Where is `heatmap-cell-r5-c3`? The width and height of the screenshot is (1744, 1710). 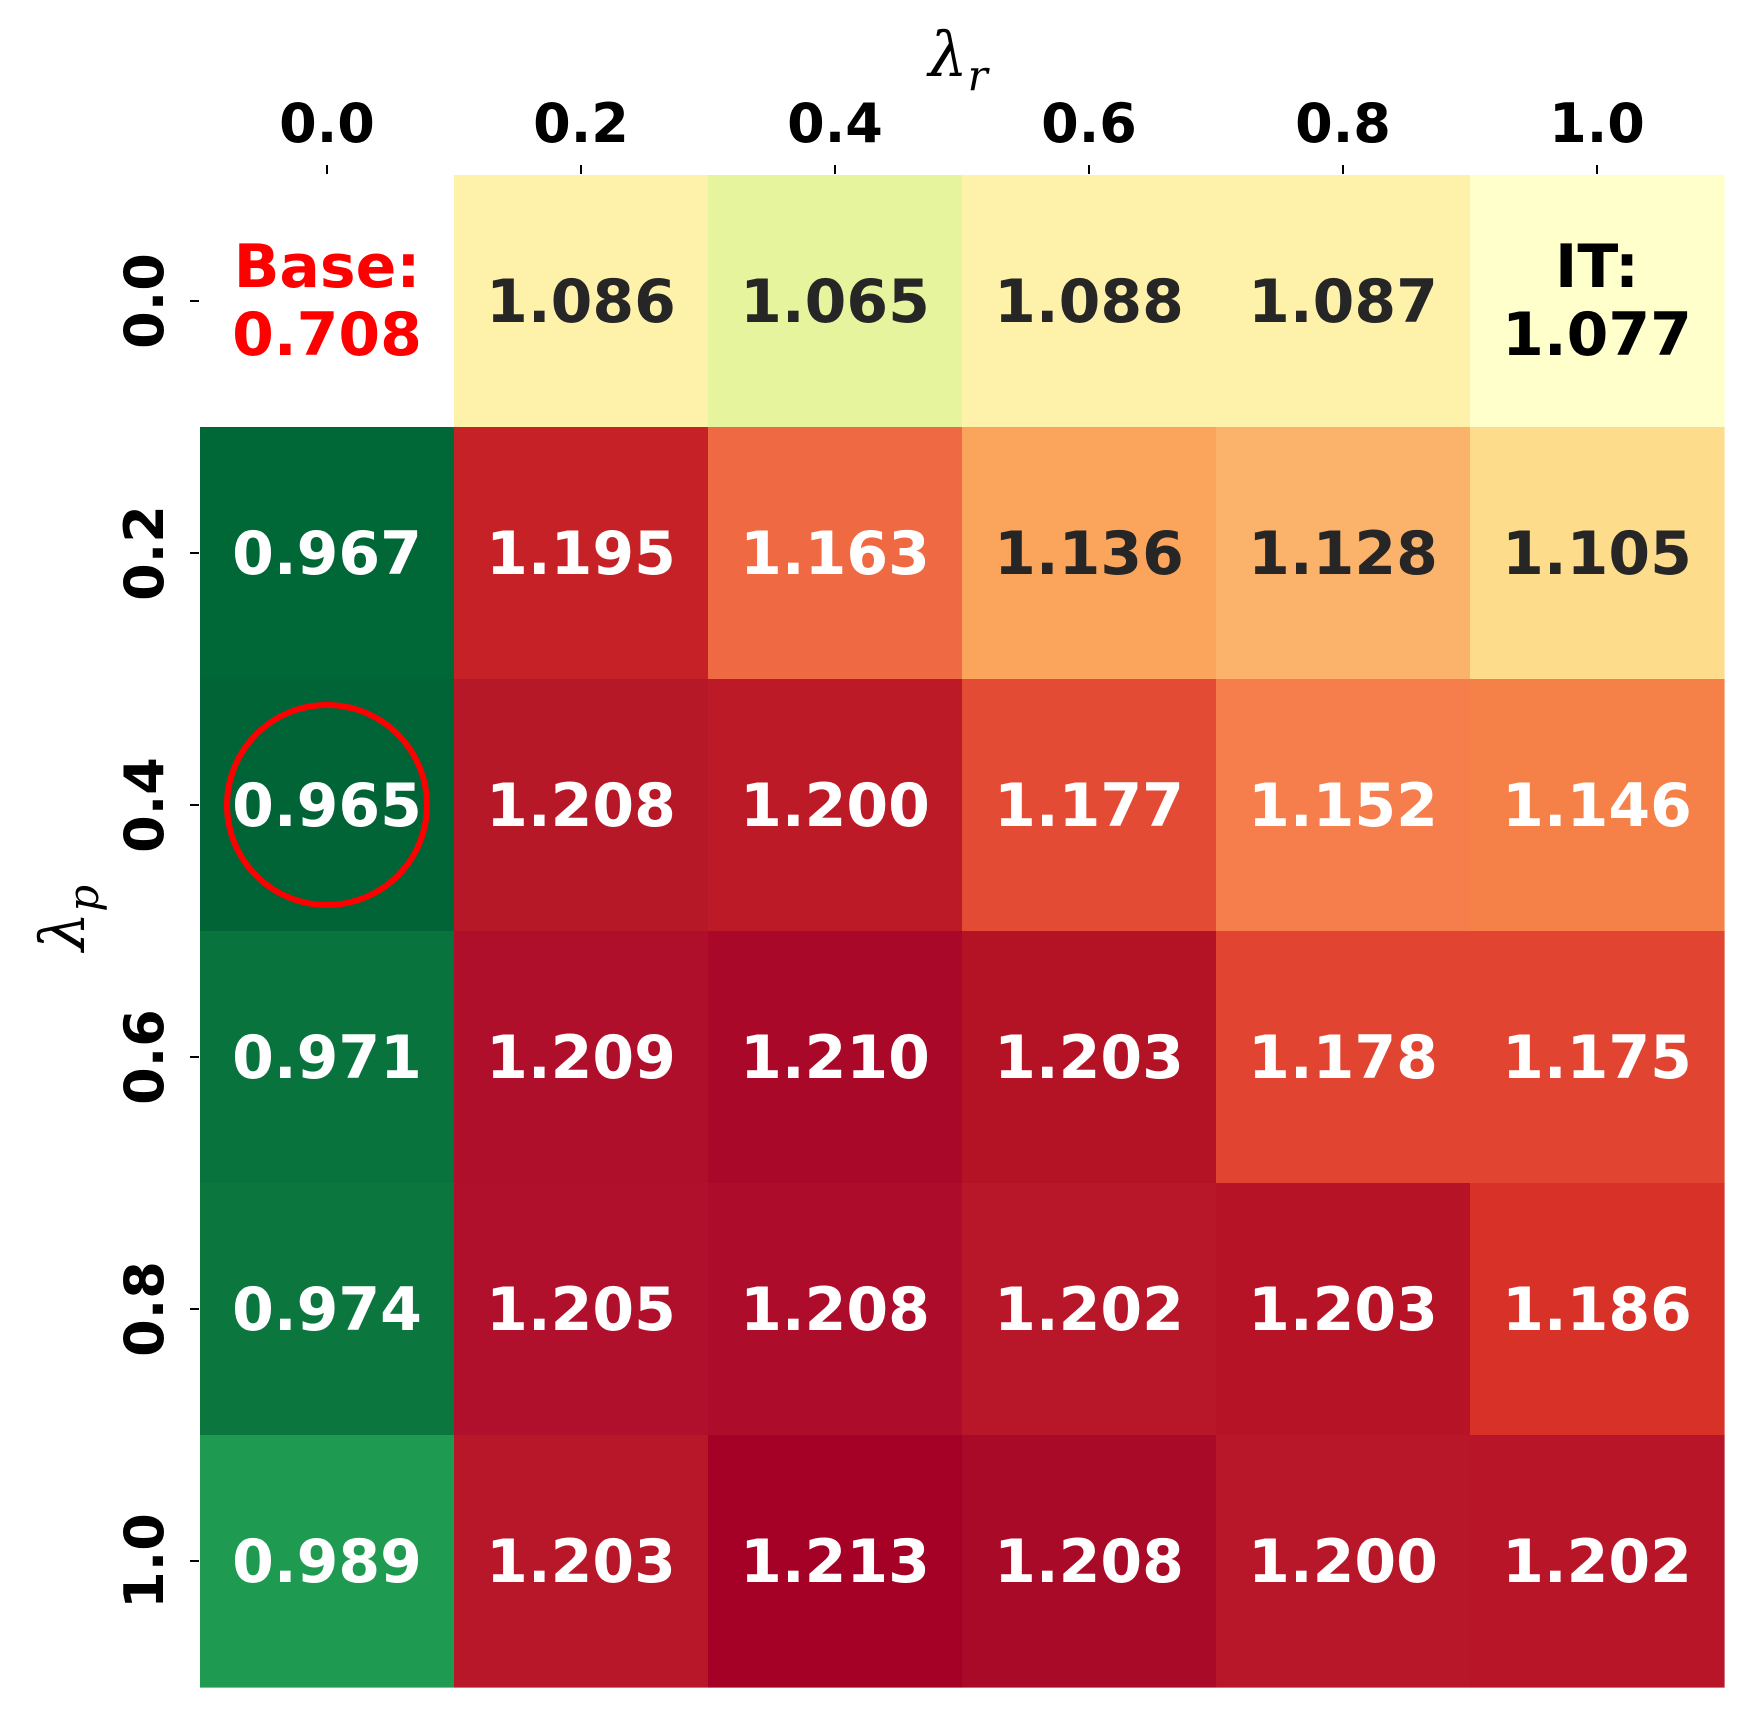
heatmap-cell-r5-c3 is located at coordinates (1089, 1561).